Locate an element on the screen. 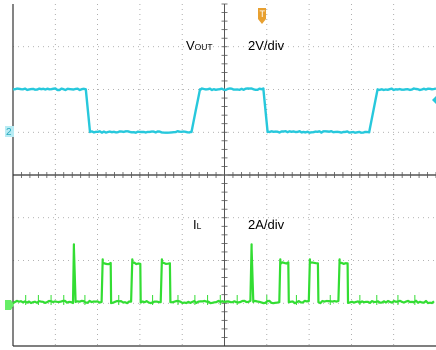  il-label-sub: L is located at coordinates (199, 226).